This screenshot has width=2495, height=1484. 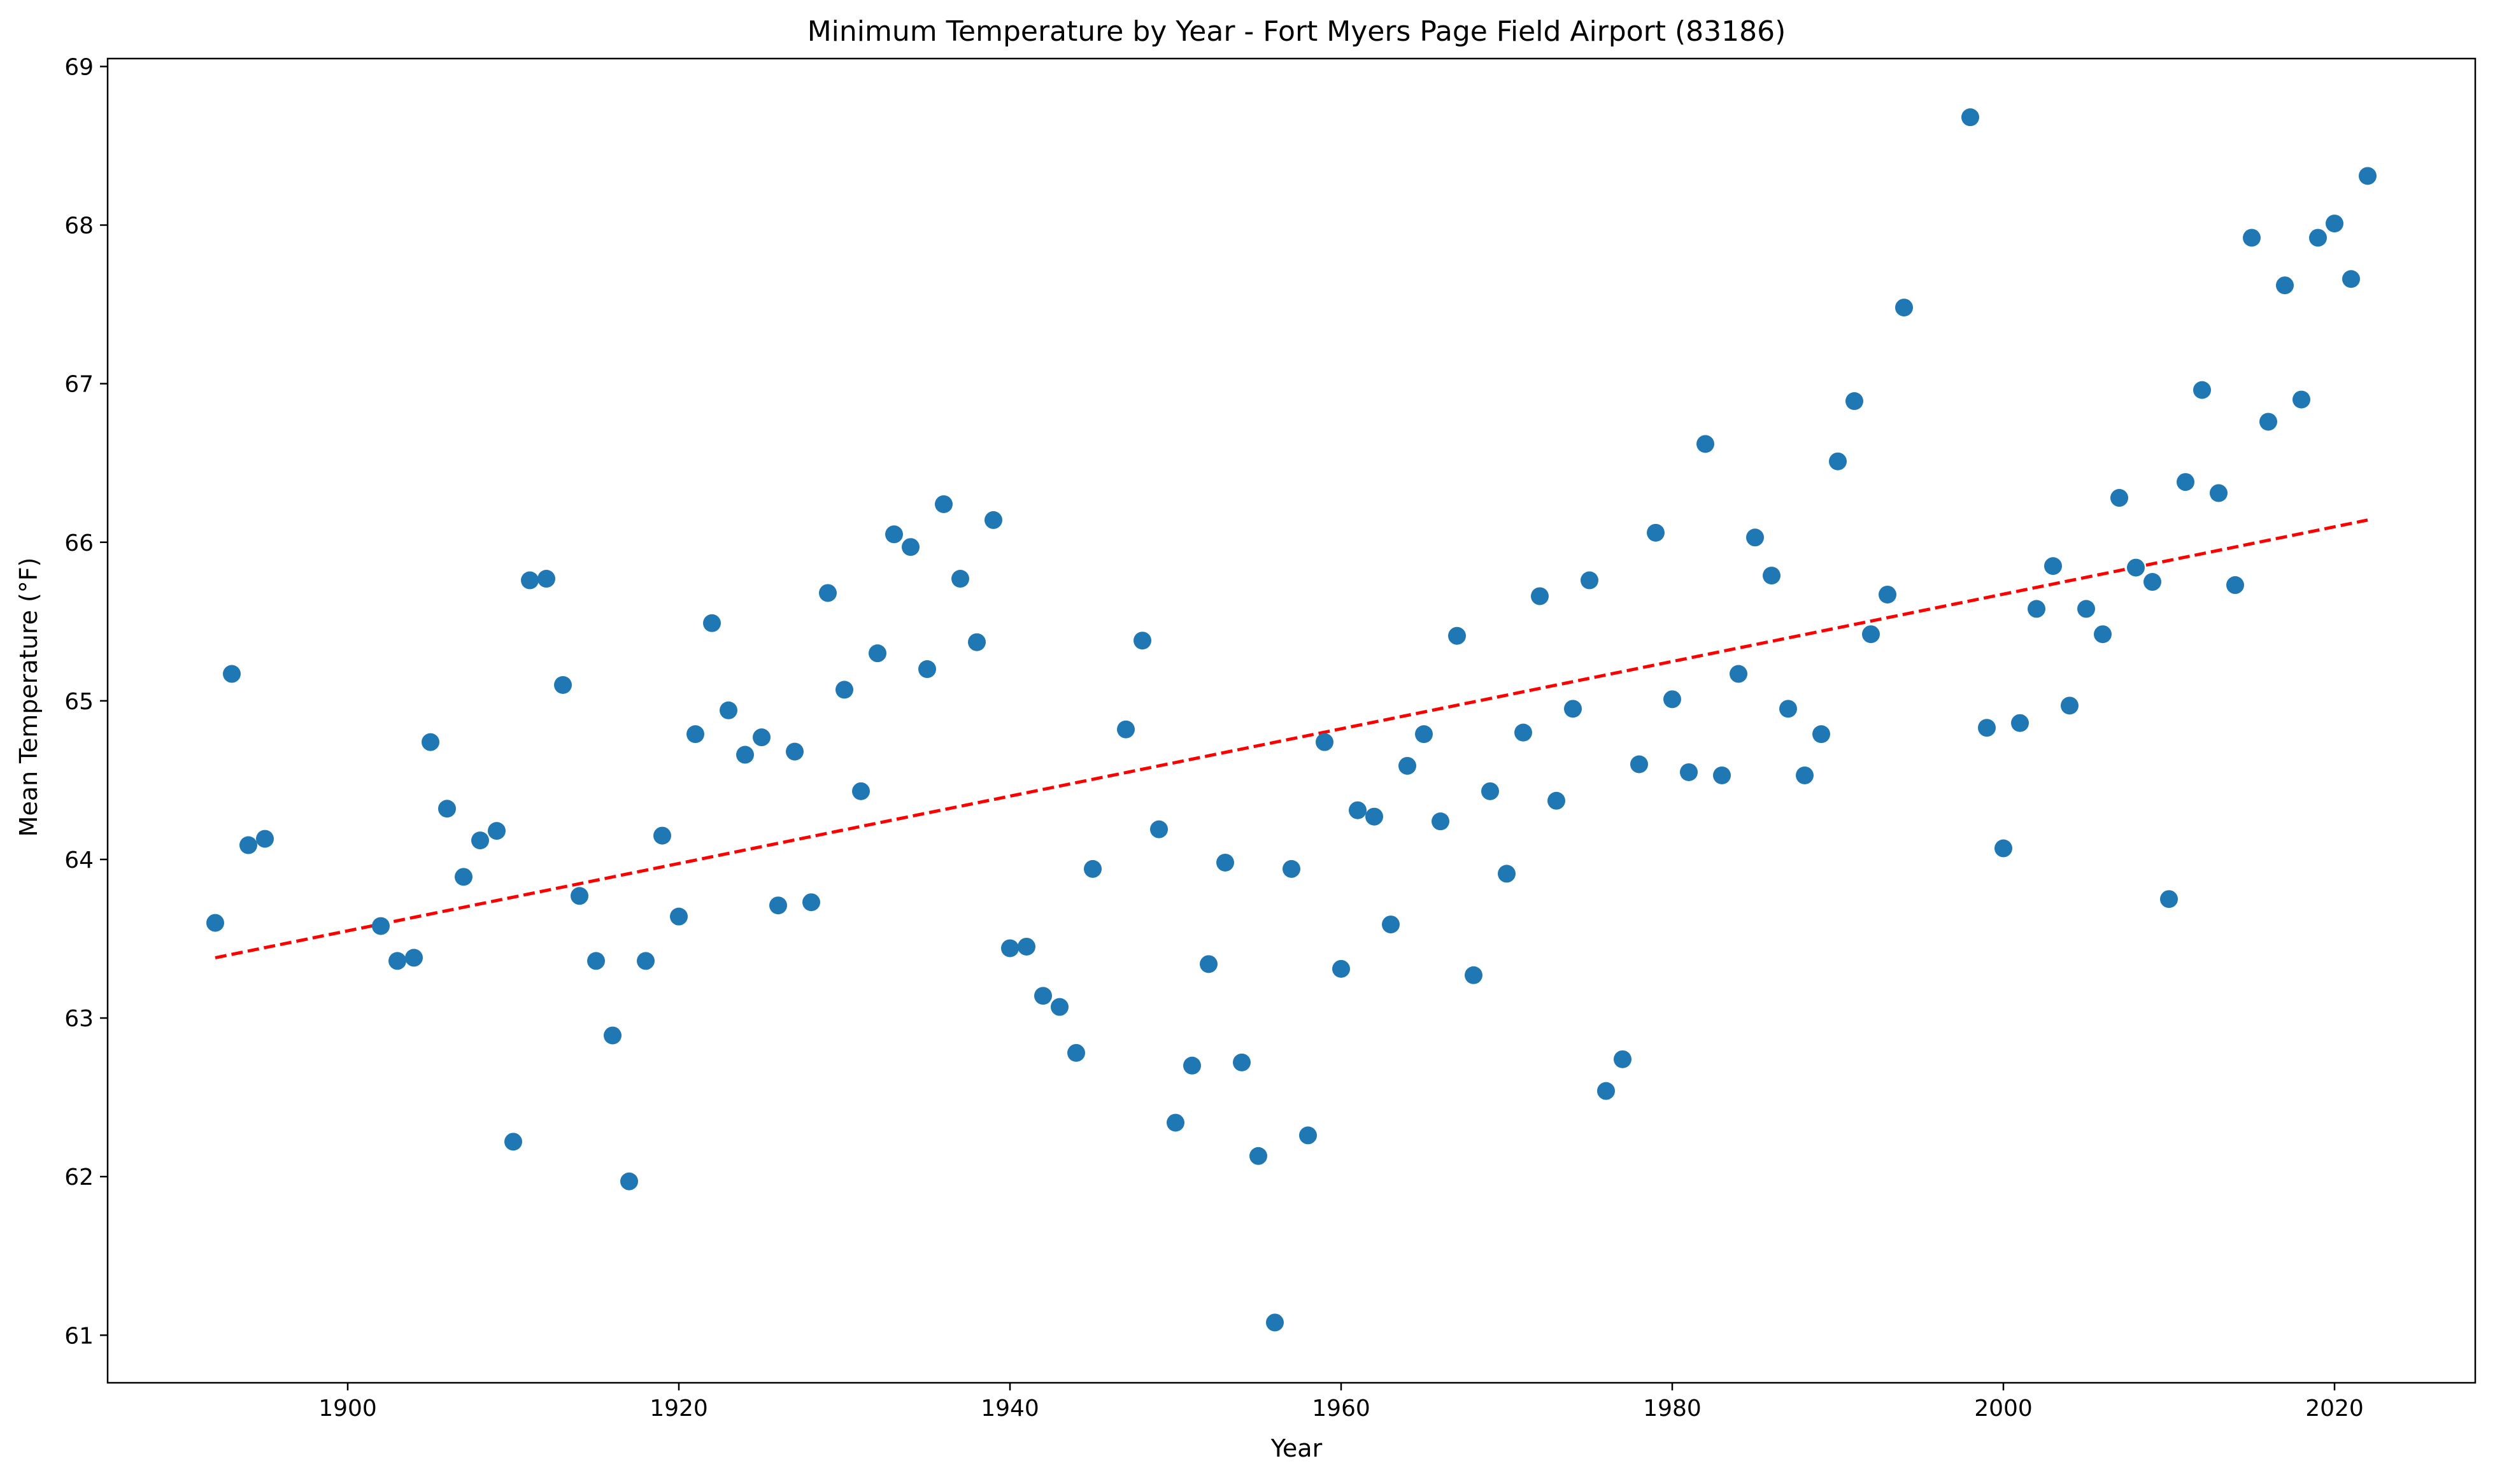 What do you see at coordinates (79, 385) in the screenshot?
I see `y-tick-label: 67` at bounding box center [79, 385].